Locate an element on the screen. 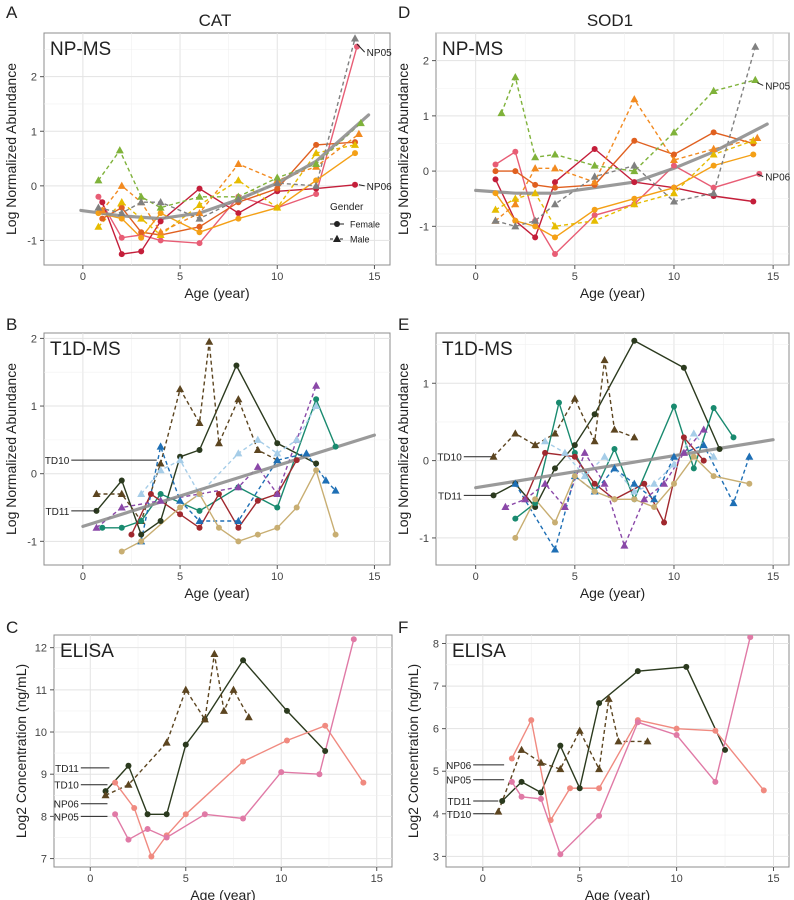 The image size is (794, 900). y-axis-label: Log Normalized Abundance is located at coordinates (403, 149).